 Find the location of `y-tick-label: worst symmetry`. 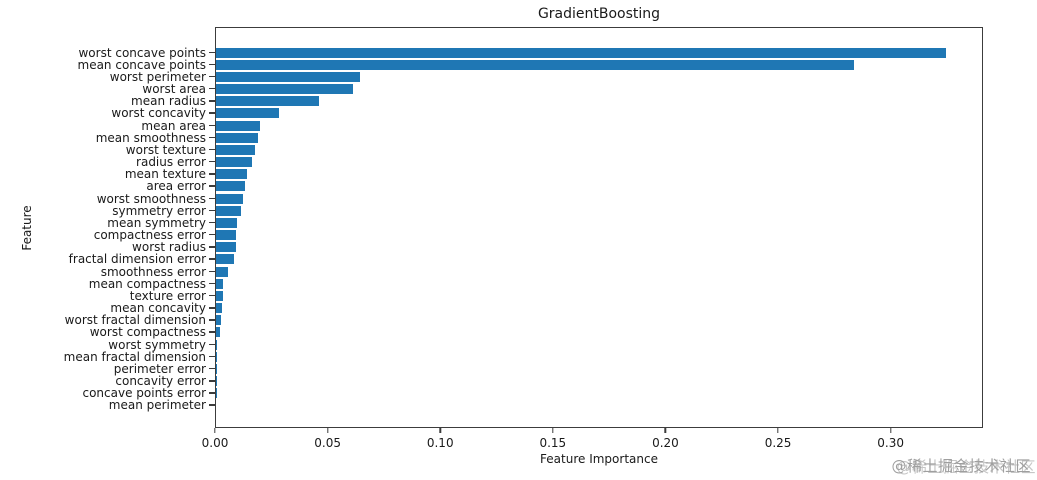

y-tick-label: worst symmetry is located at coordinates (157, 344).